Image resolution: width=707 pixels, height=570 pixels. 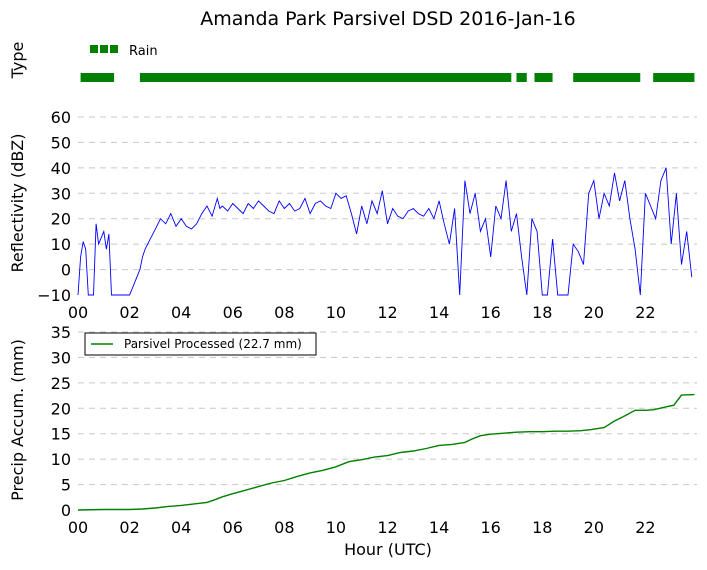 I want to click on rain-bars, so click(x=387, y=77).